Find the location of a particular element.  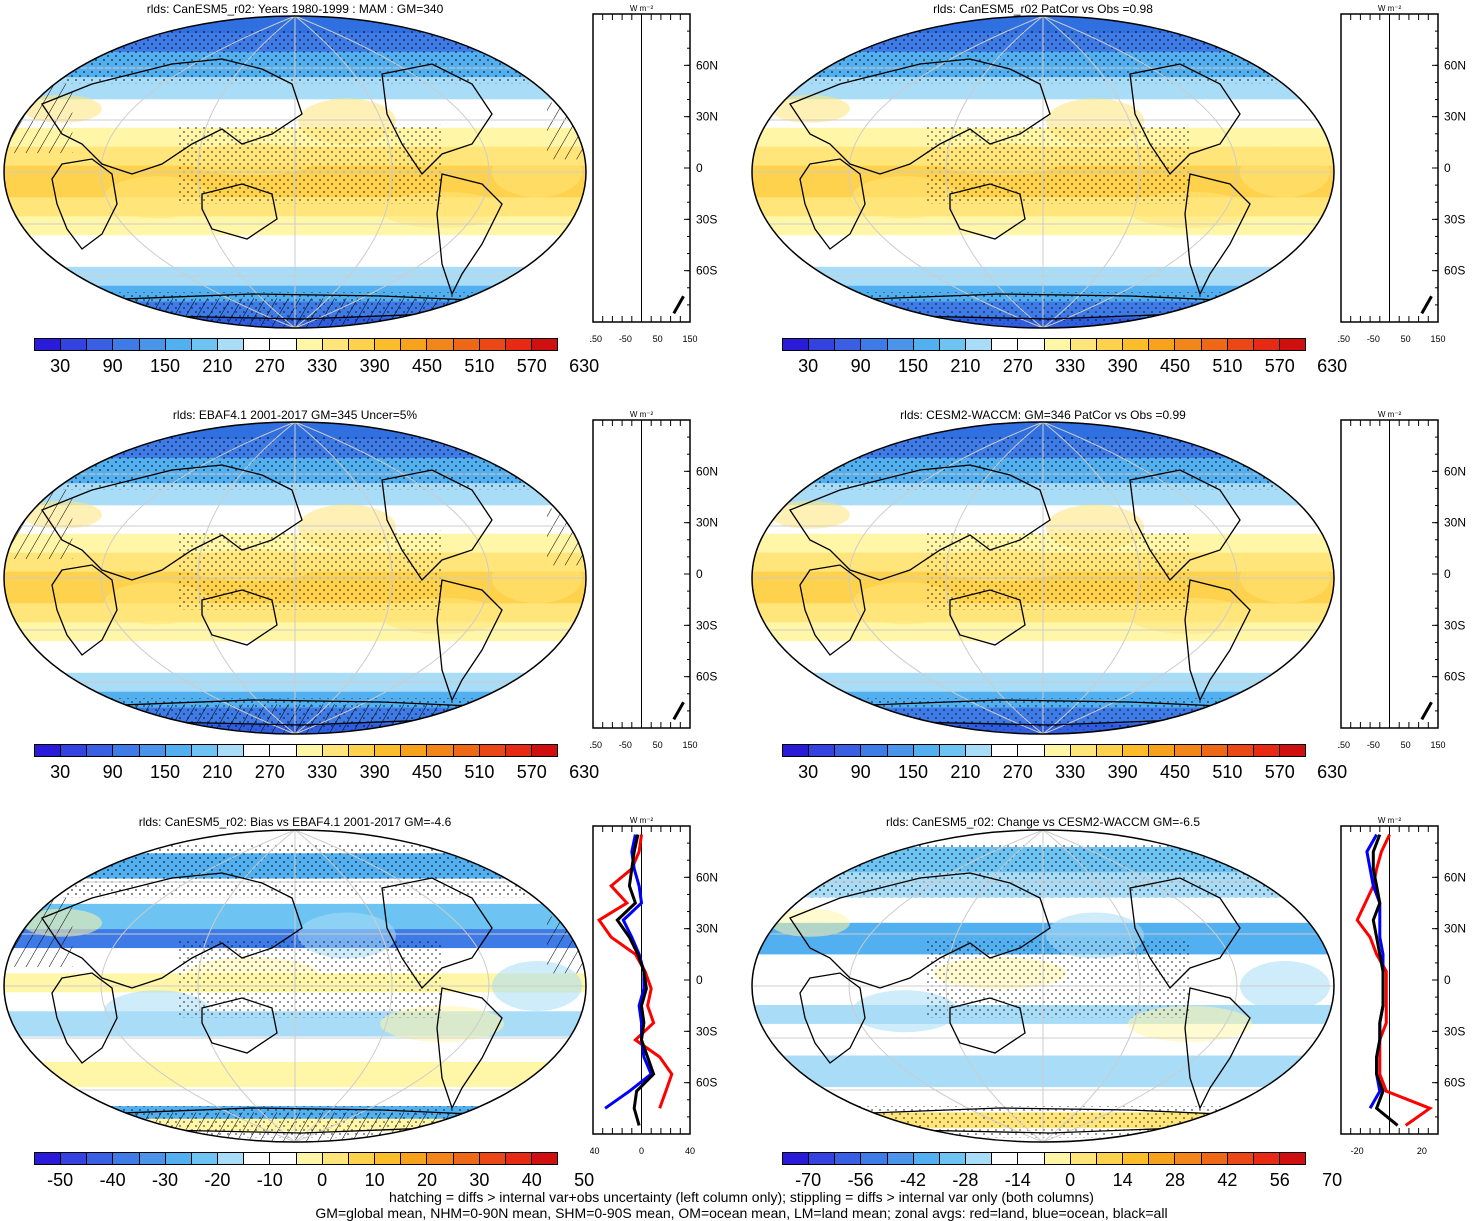

colorbar-labels: 30 90 150 210 270 330 390 450 510 570 630 is located at coordinates (1064, 773).